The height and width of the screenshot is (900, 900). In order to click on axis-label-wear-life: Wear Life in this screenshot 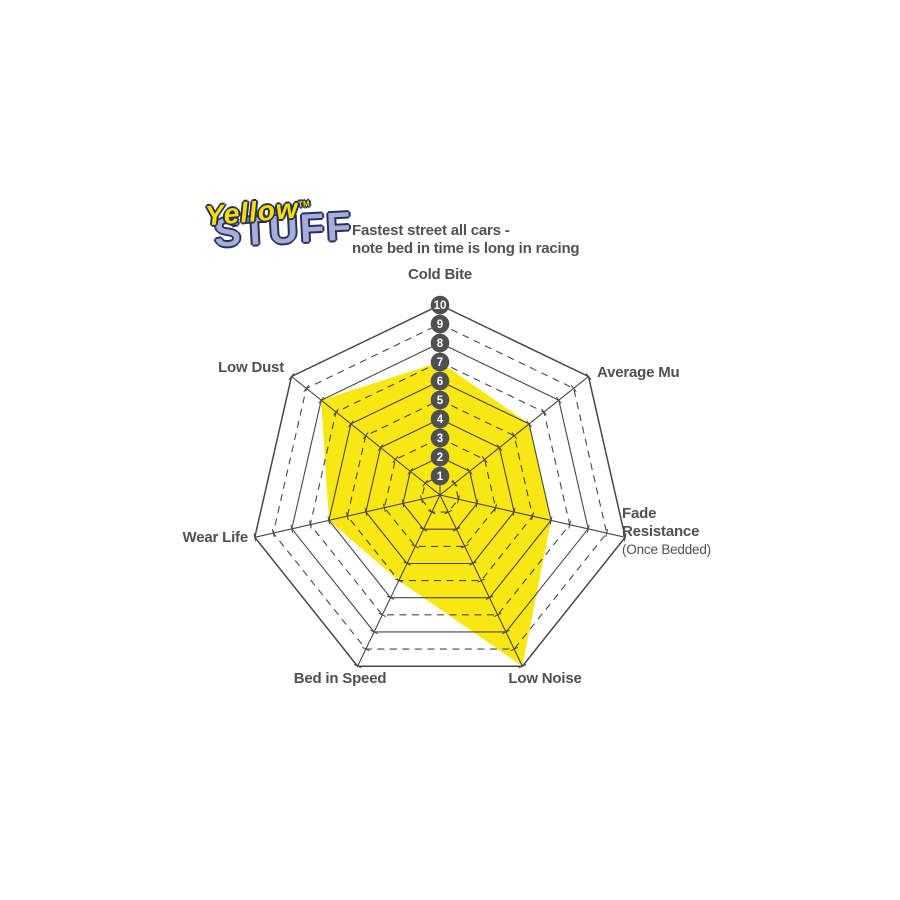, I will do `click(215, 537)`.